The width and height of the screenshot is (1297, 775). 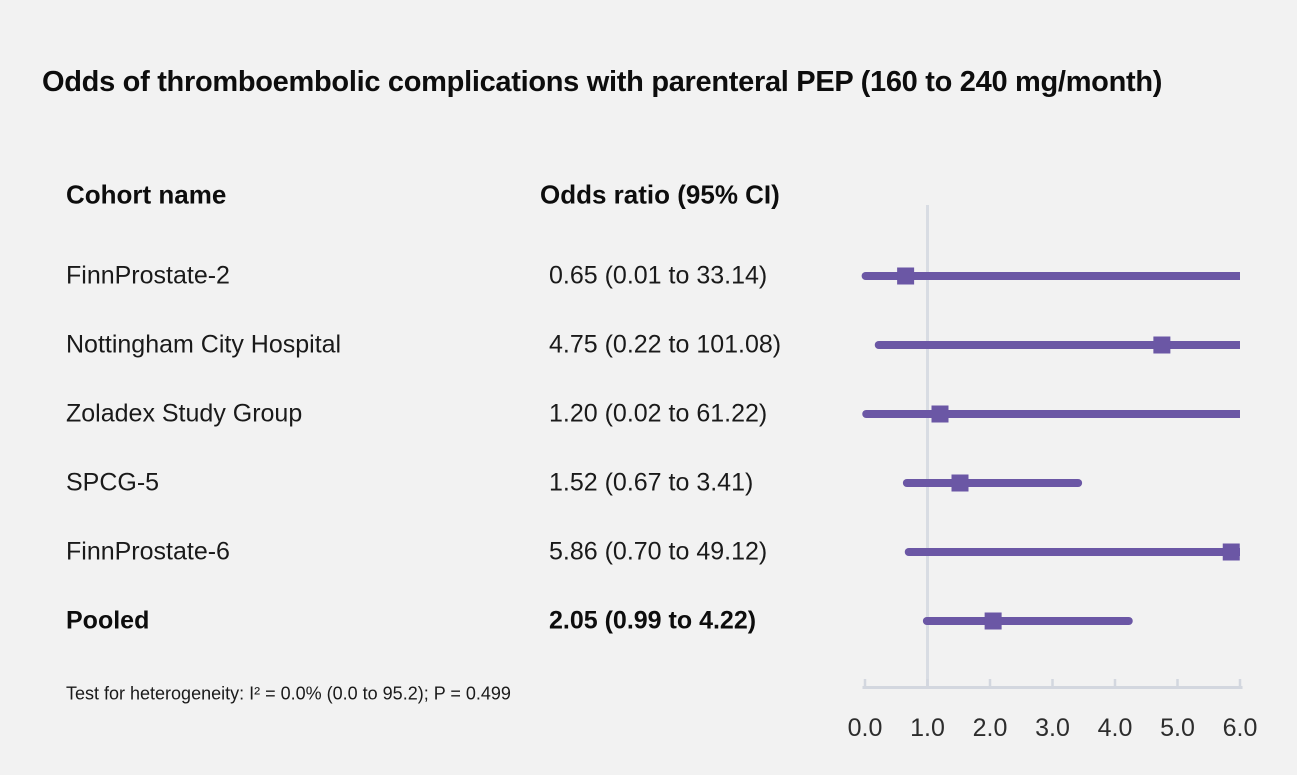 What do you see at coordinates (658, 413) in the screenshot?
I see `odds-ratio-value: 1.20 (0.02 to 61.22)` at bounding box center [658, 413].